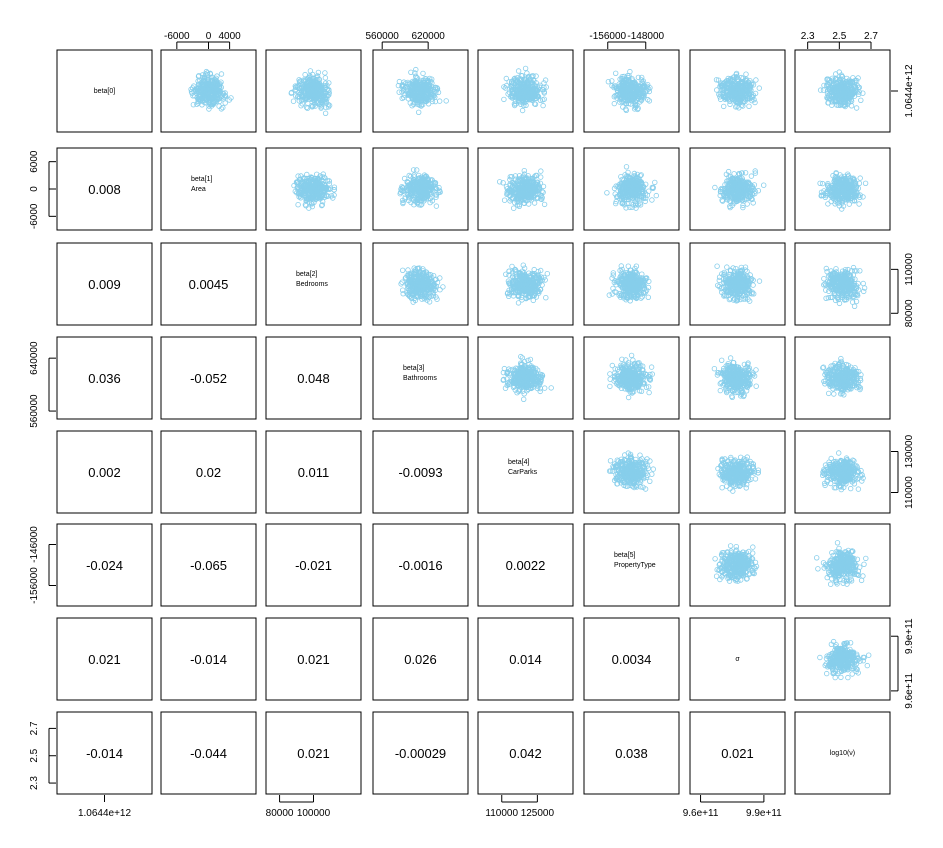 The image size is (943, 848). What do you see at coordinates (313, 284) in the screenshot?
I see `panel-r2-c2: beta[2]Bedrooms` at bounding box center [313, 284].